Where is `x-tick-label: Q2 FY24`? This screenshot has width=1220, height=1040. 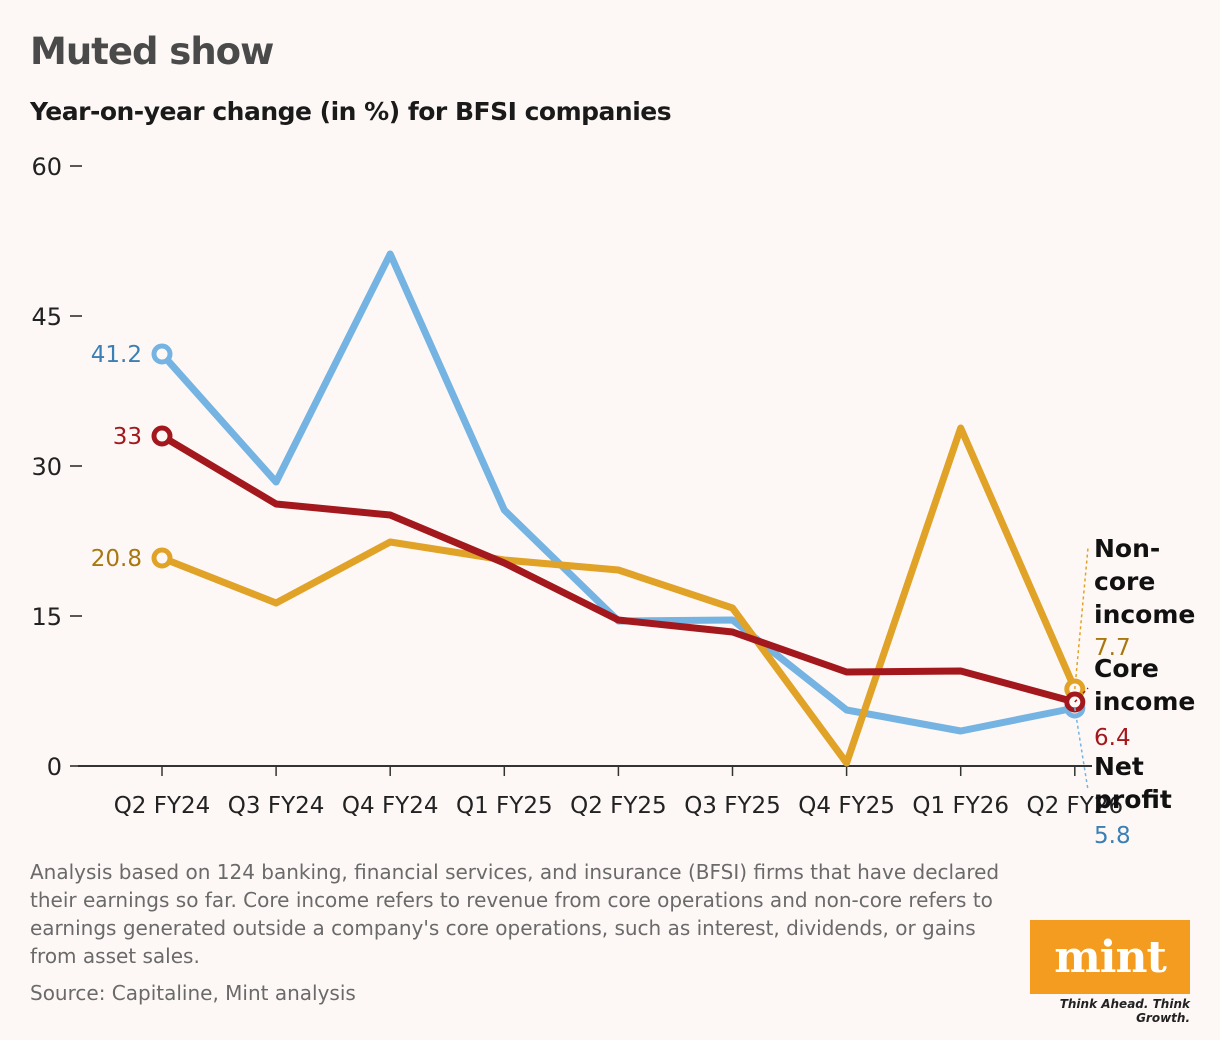 x-tick-label: Q2 FY24 is located at coordinates (162, 806).